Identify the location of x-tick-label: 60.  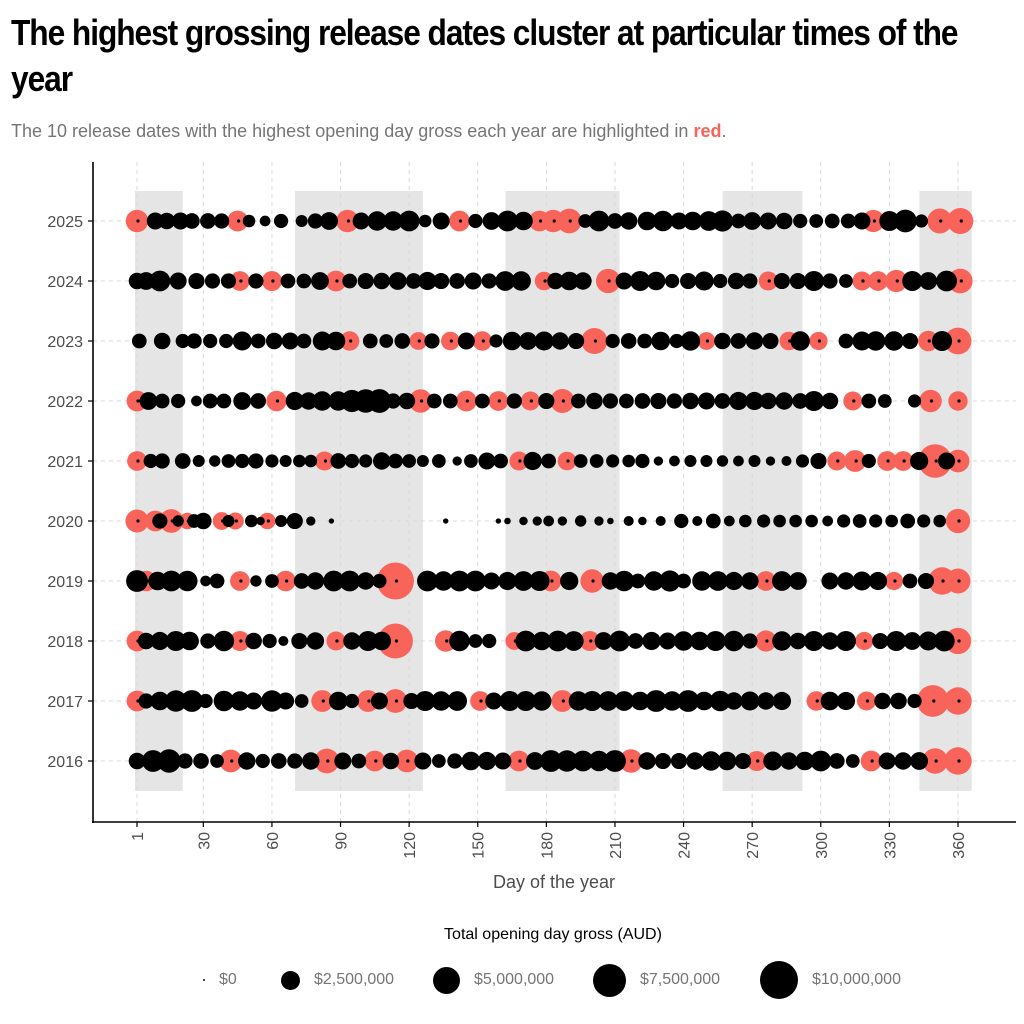
(273, 841).